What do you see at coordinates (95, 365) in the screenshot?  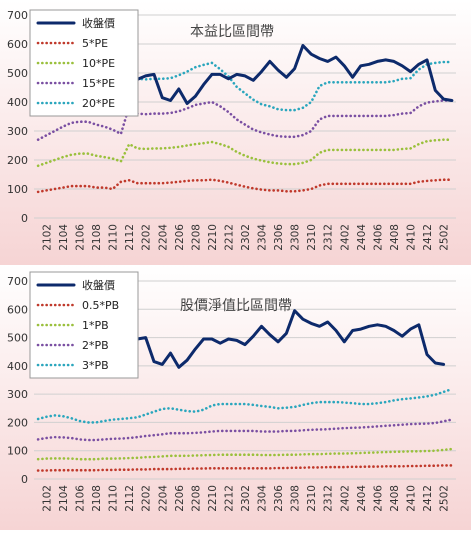 I see `legend-label: 3*PB` at bounding box center [95, 365].